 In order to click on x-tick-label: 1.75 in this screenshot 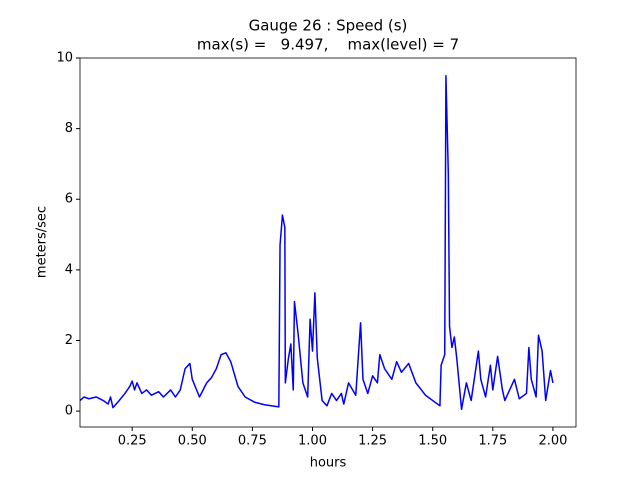, I will do `click(492, 441)`.